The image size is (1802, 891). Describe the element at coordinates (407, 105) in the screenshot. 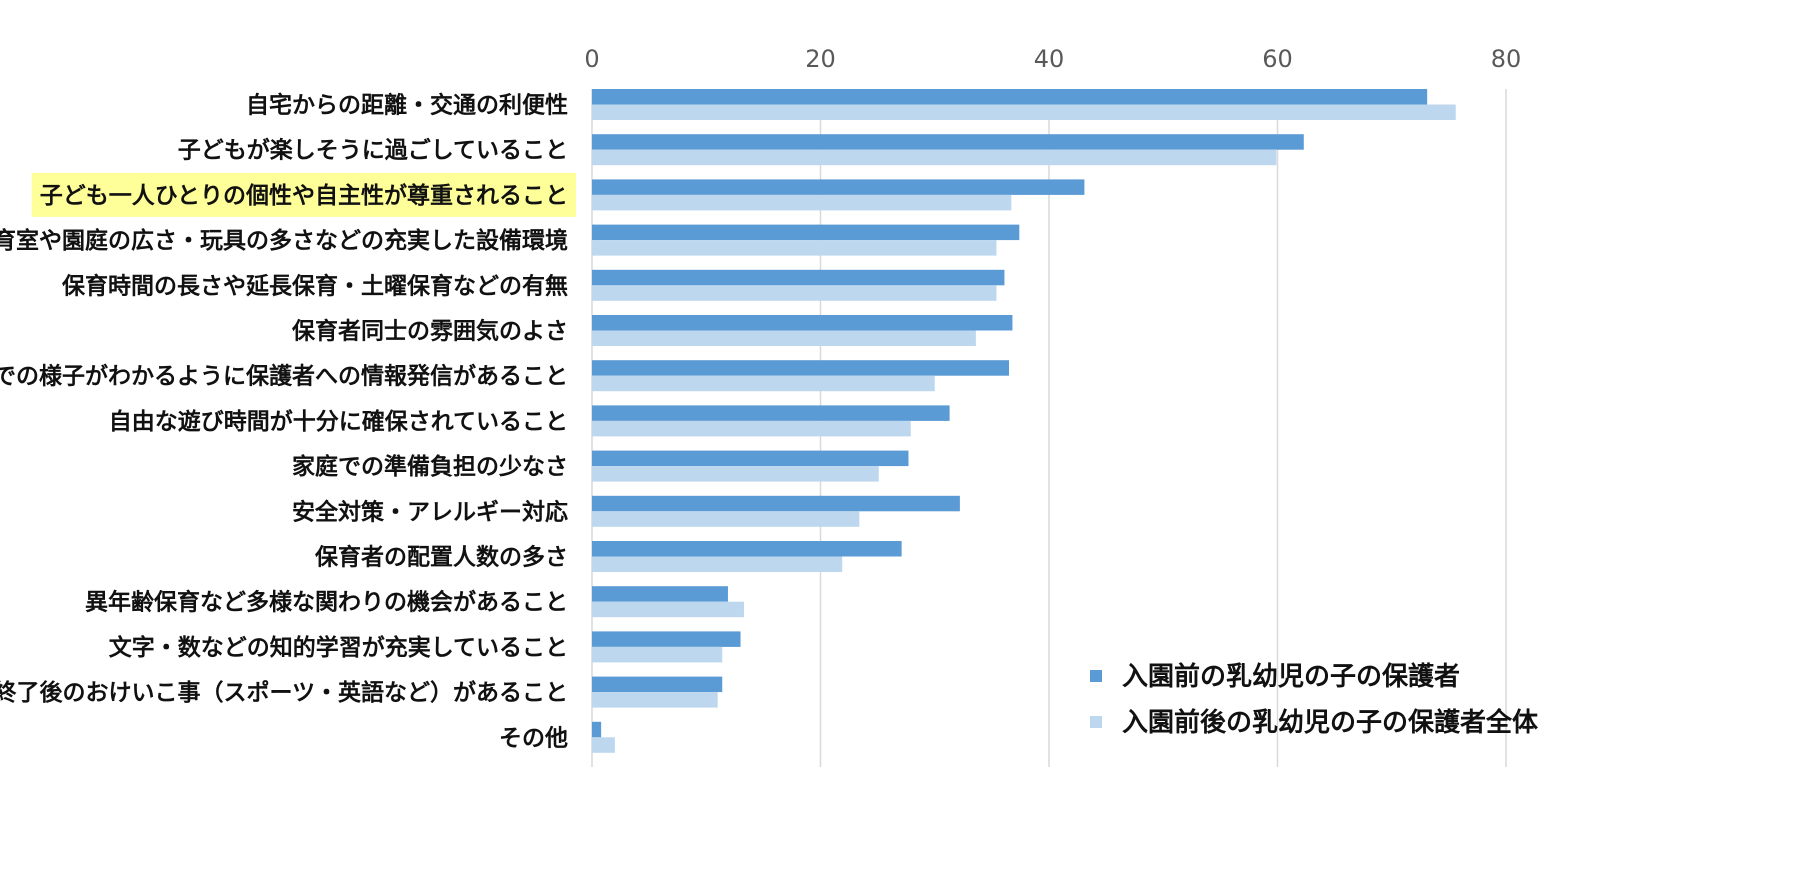

I see `category-label: 自宅からの距離・交通の利便性` at that location.